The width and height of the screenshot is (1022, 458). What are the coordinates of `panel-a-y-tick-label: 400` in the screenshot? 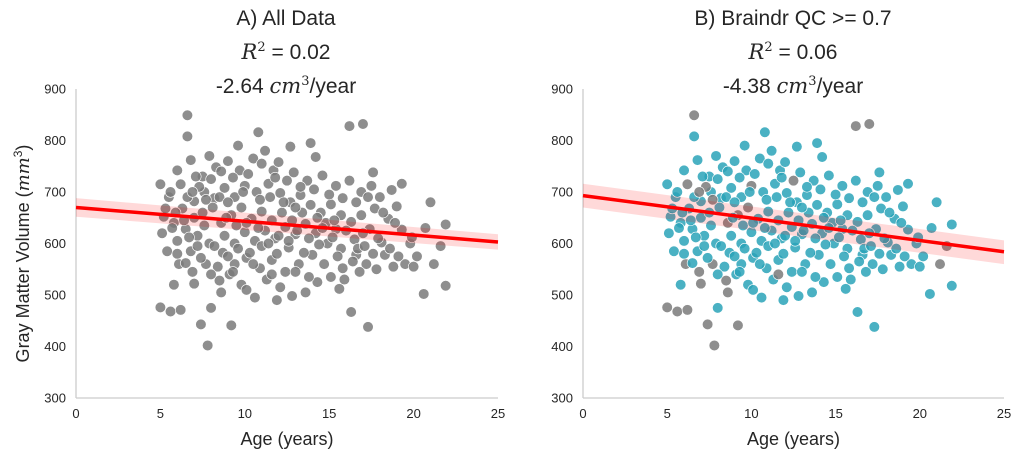 It's located at (55, 346).